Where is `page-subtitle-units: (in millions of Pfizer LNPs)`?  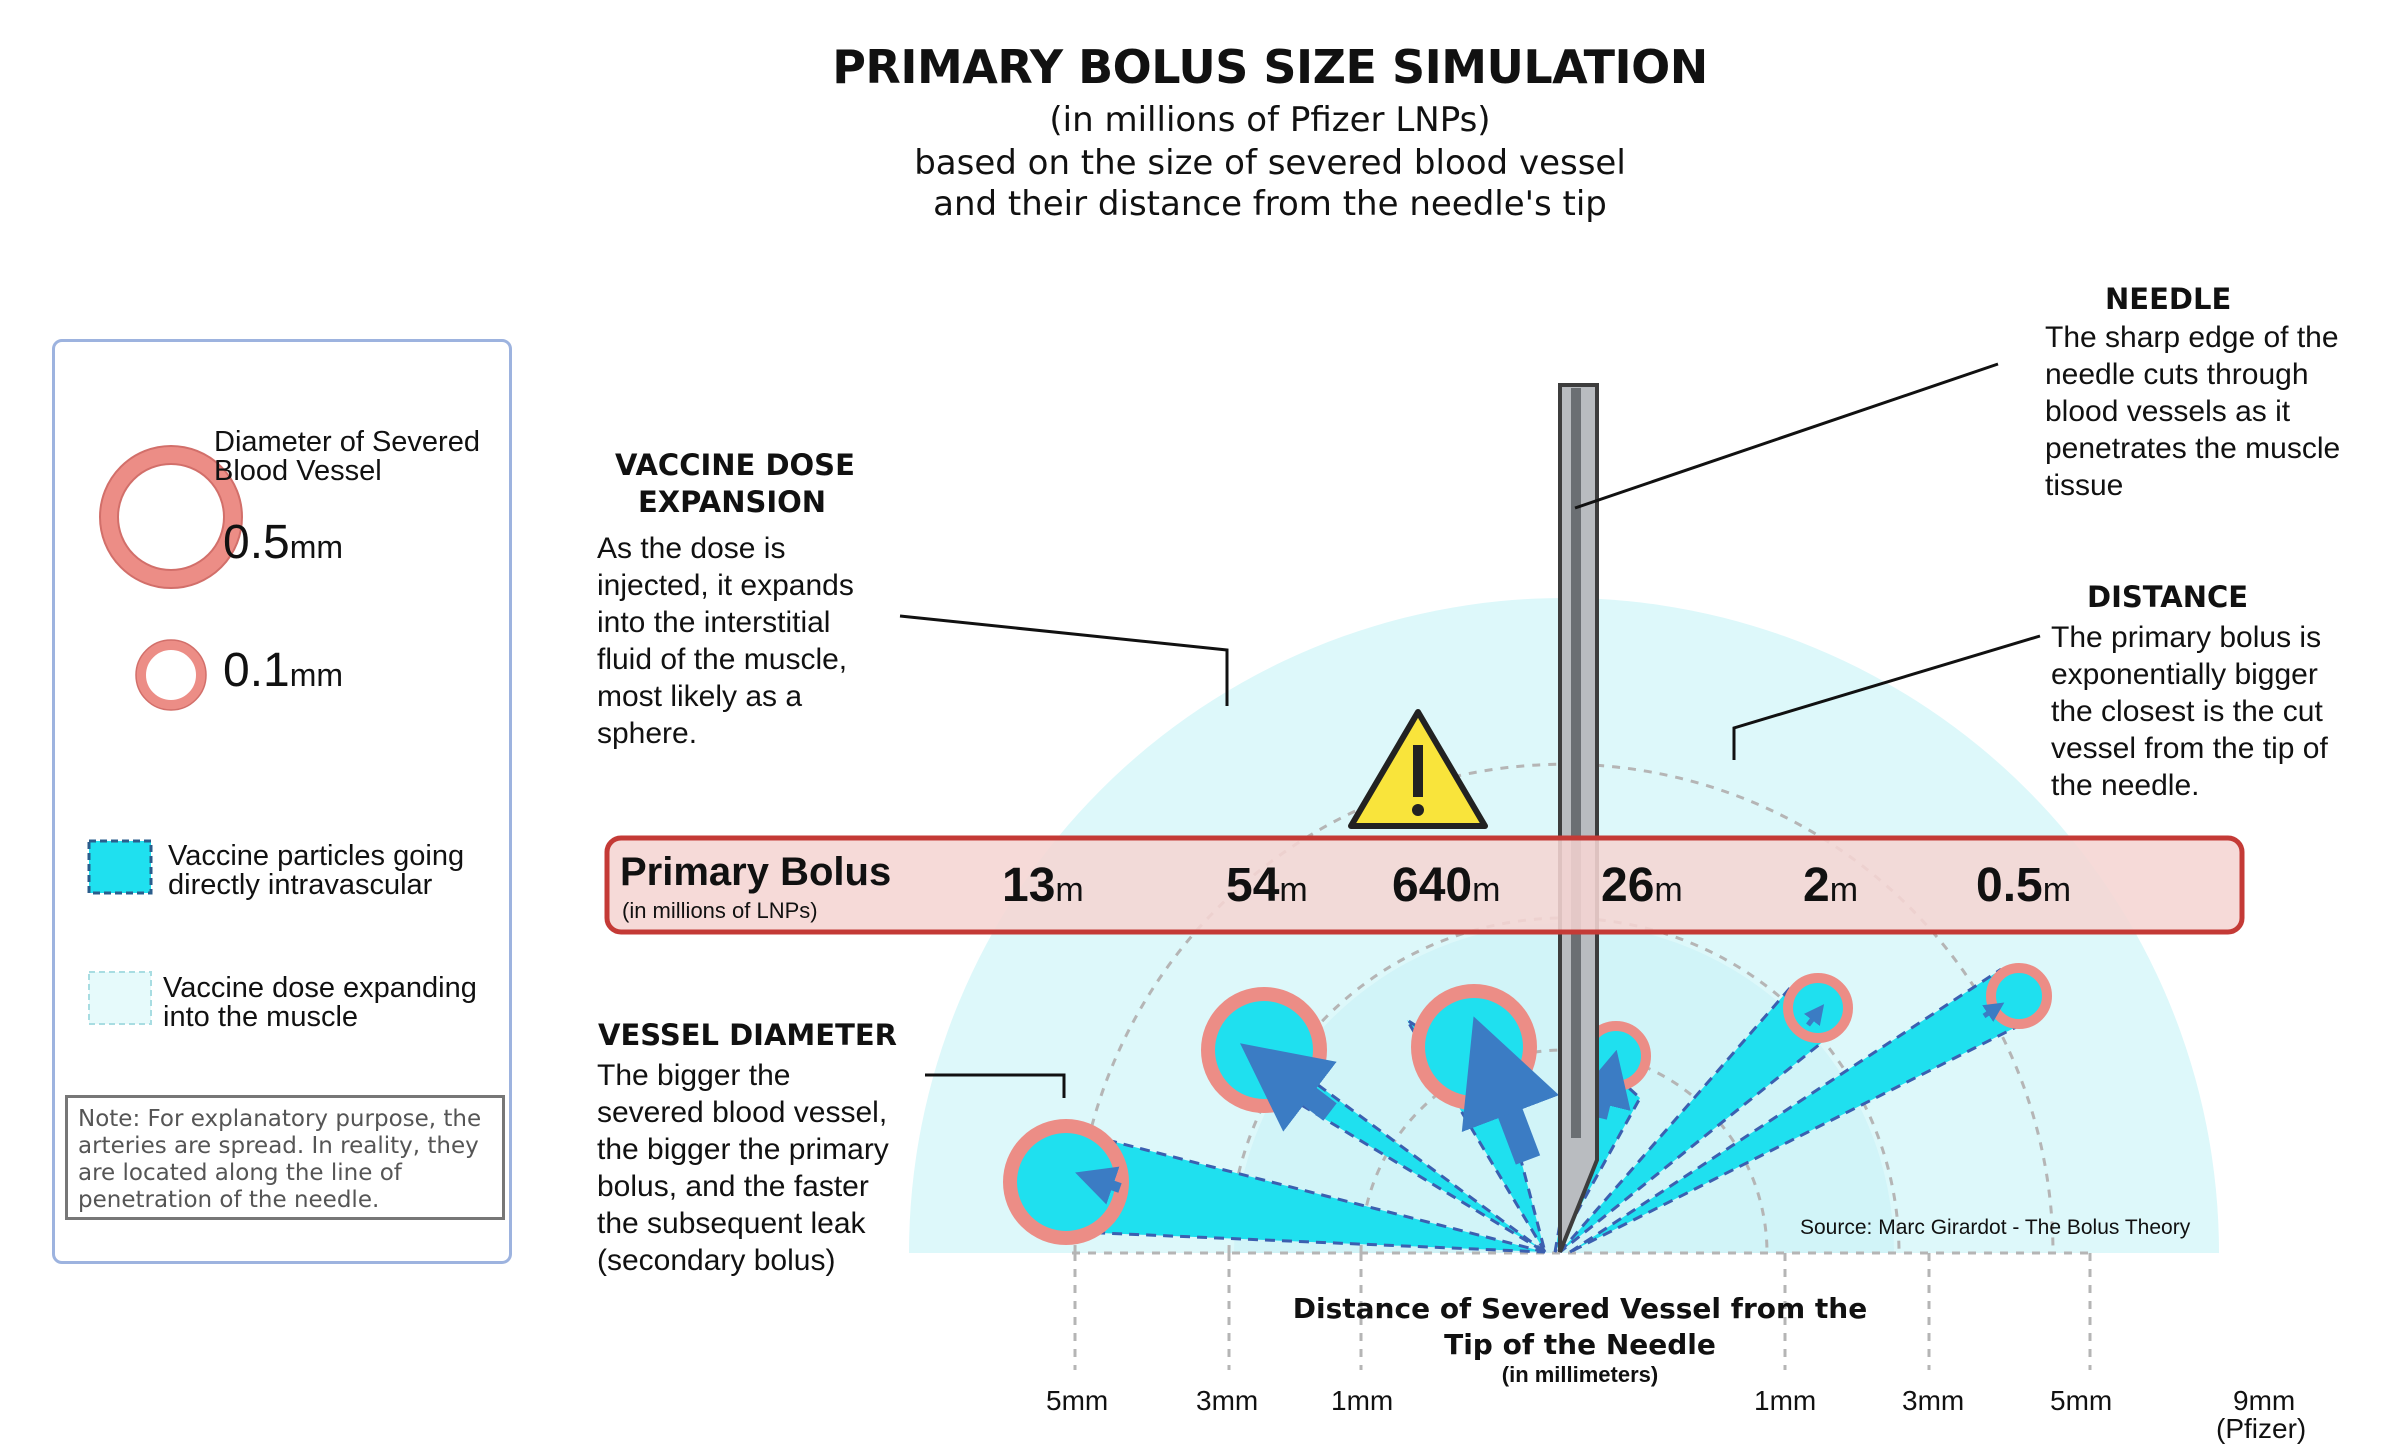 page-subtitle-units: (in millions of Pfizer LNPs) is located at coordinates (1270, 120).